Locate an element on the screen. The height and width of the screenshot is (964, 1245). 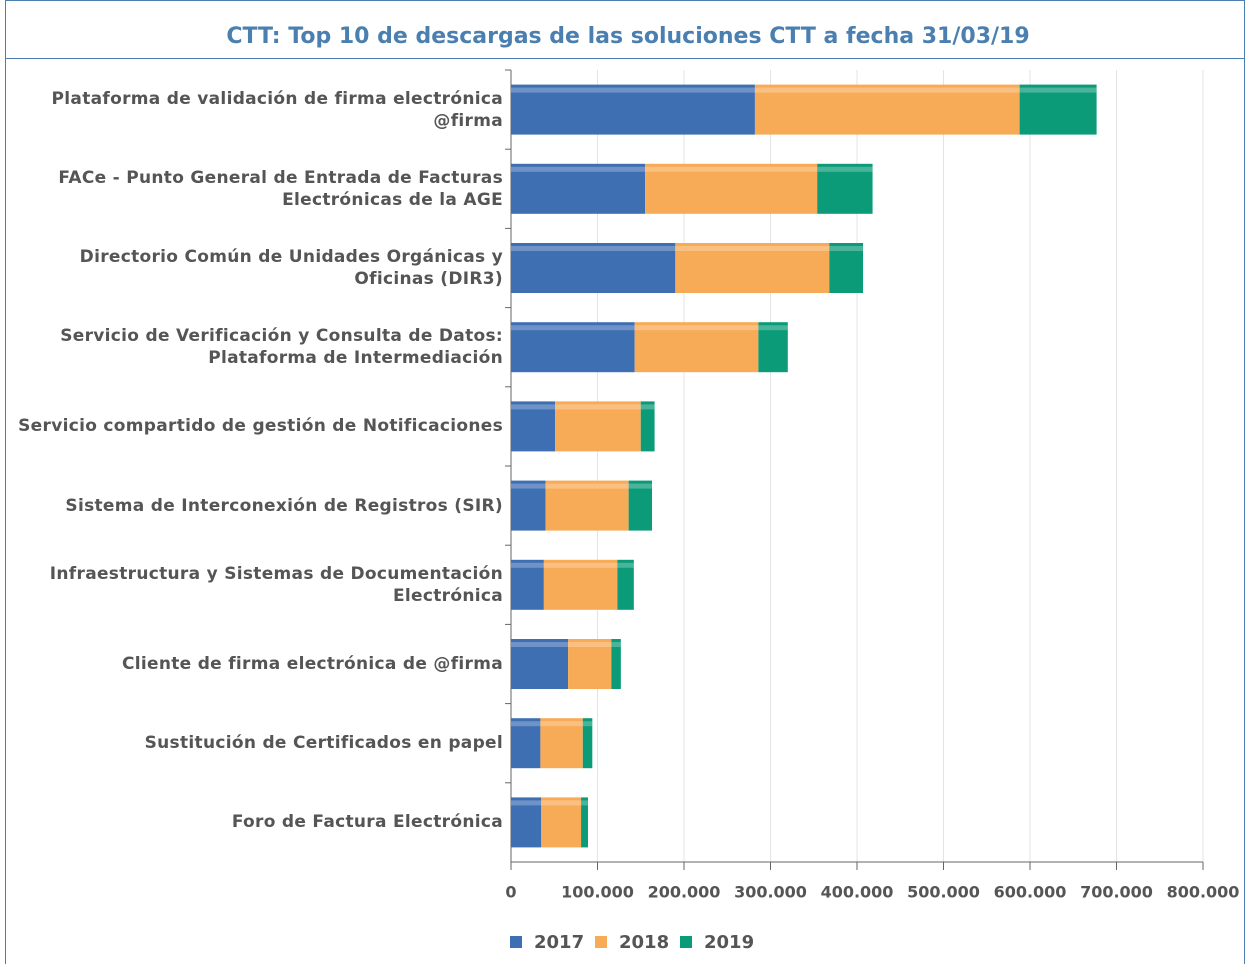
x-tick-label: 300.000 is located at coordinates (770, 892).